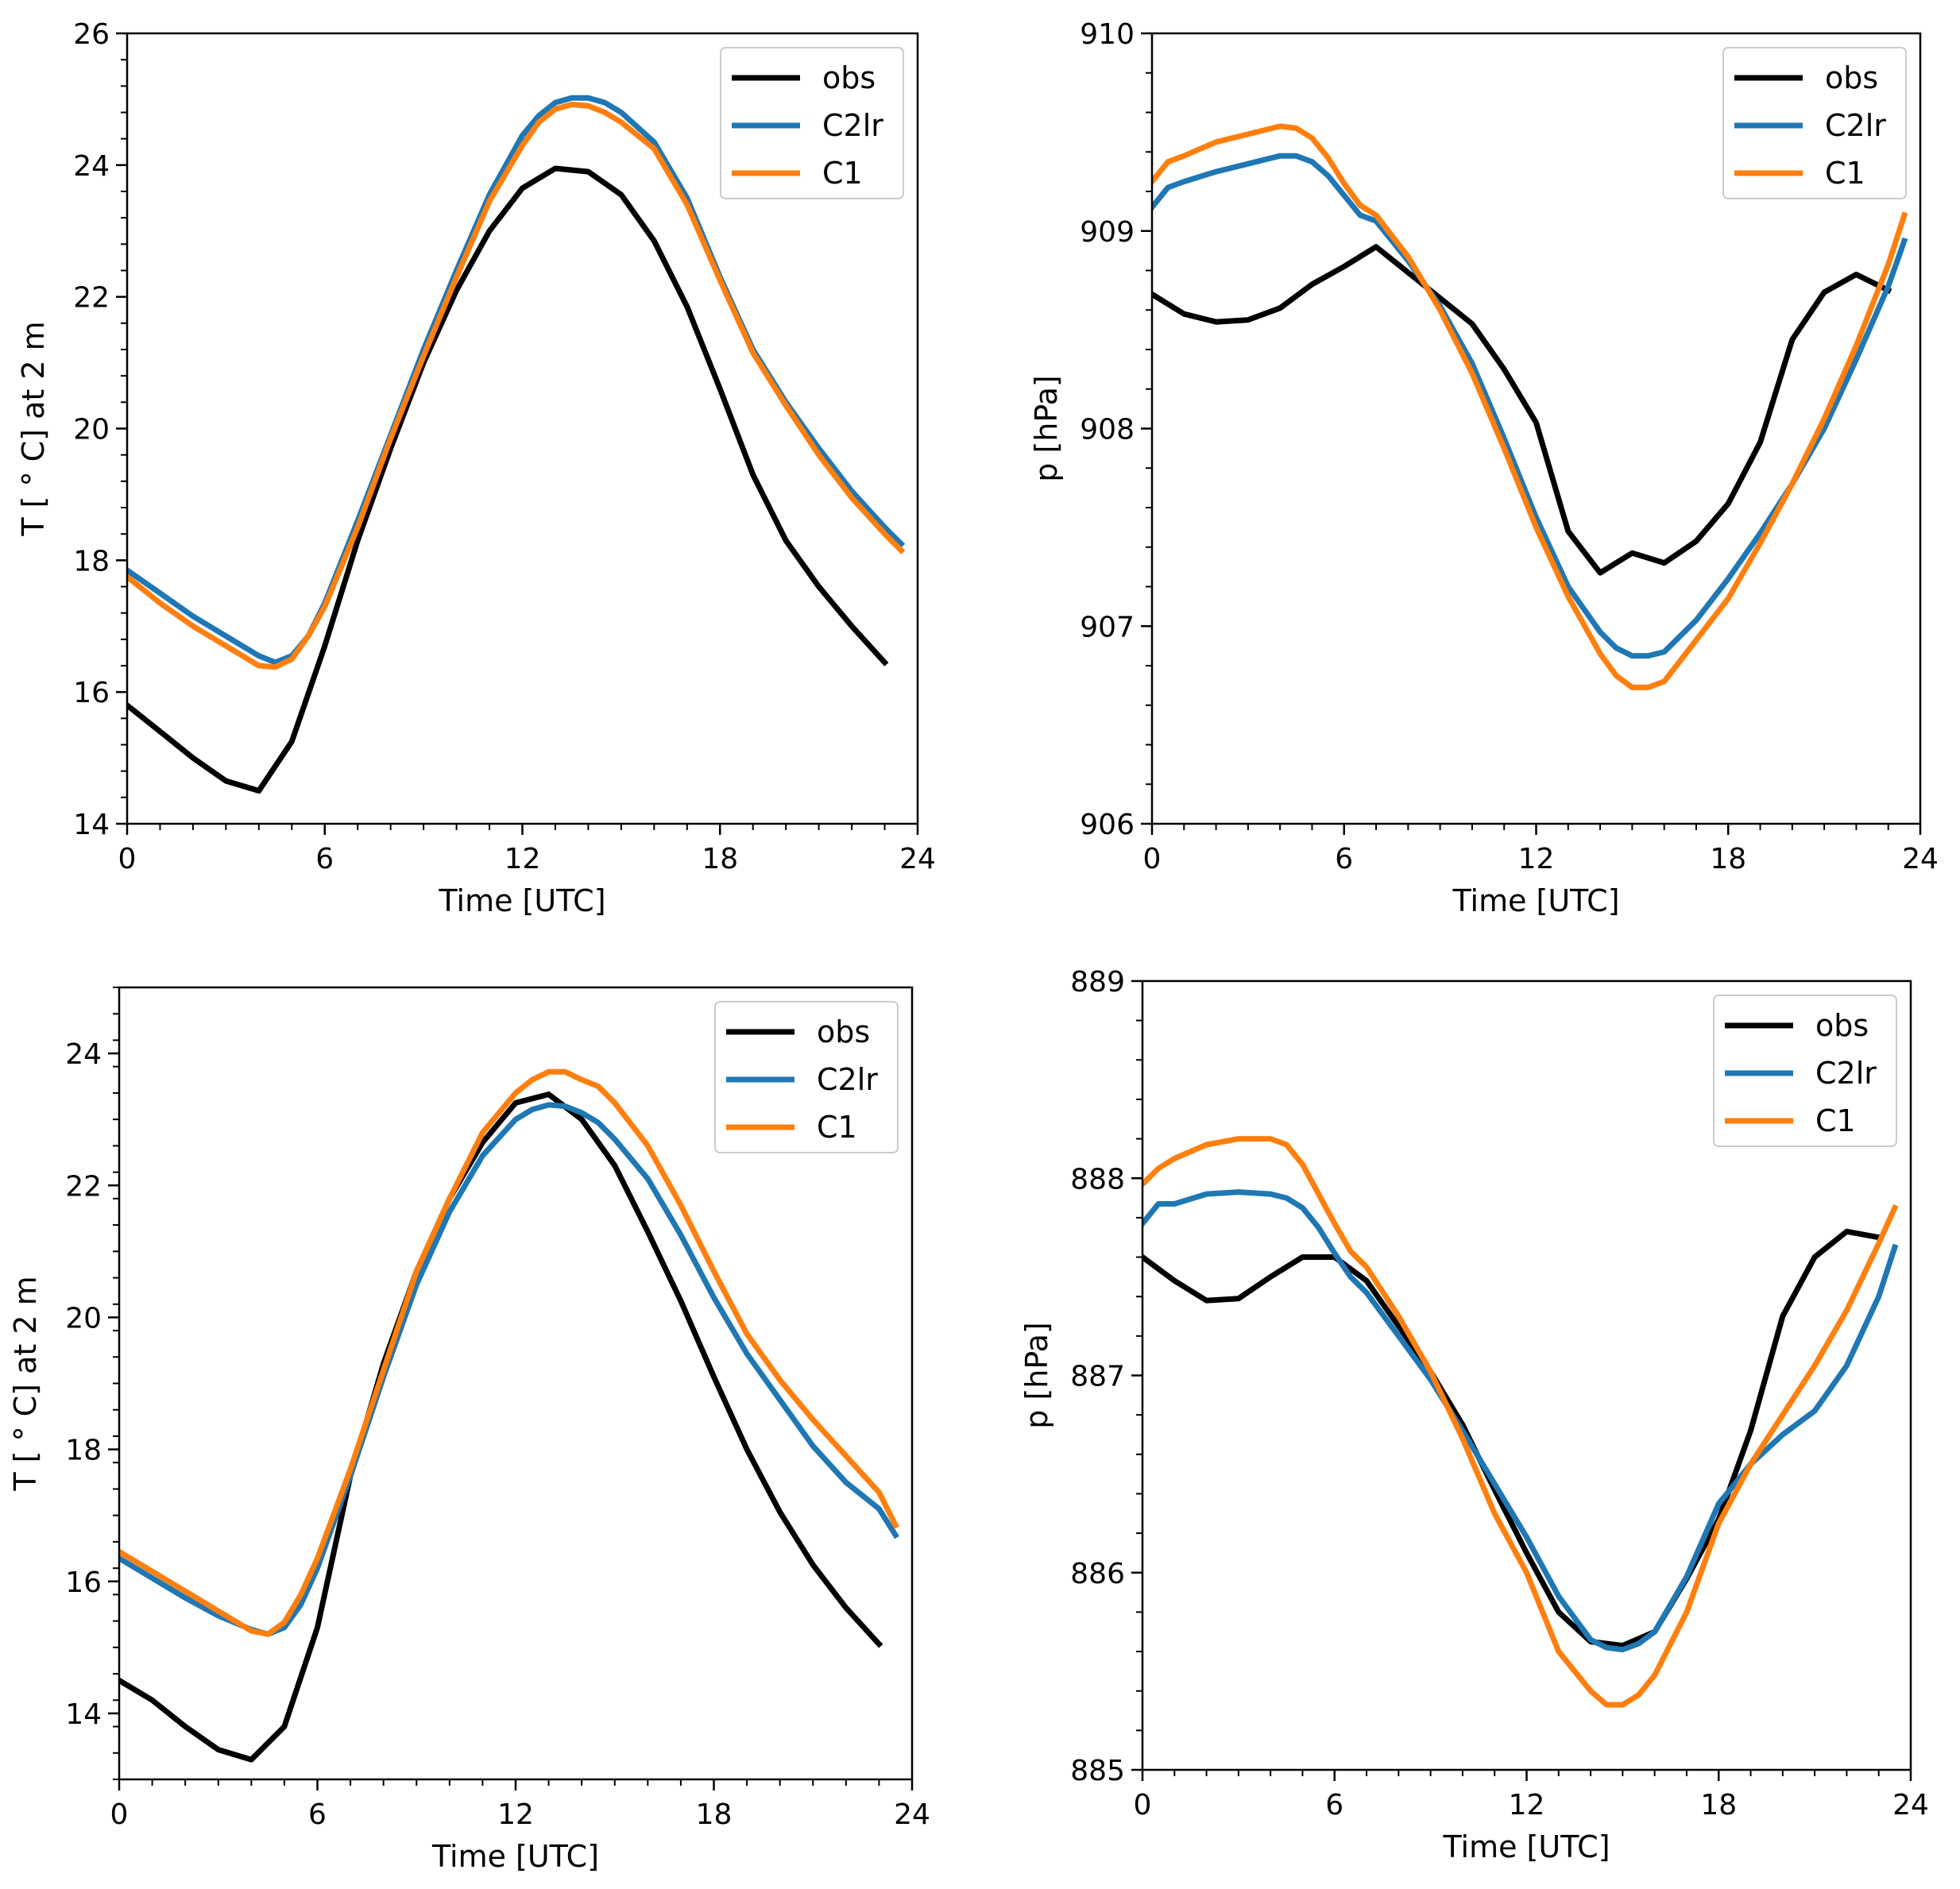 This screenshot has width=1960, height=1889. I want to click on y-tick-label: 907, so click(1107, 627).